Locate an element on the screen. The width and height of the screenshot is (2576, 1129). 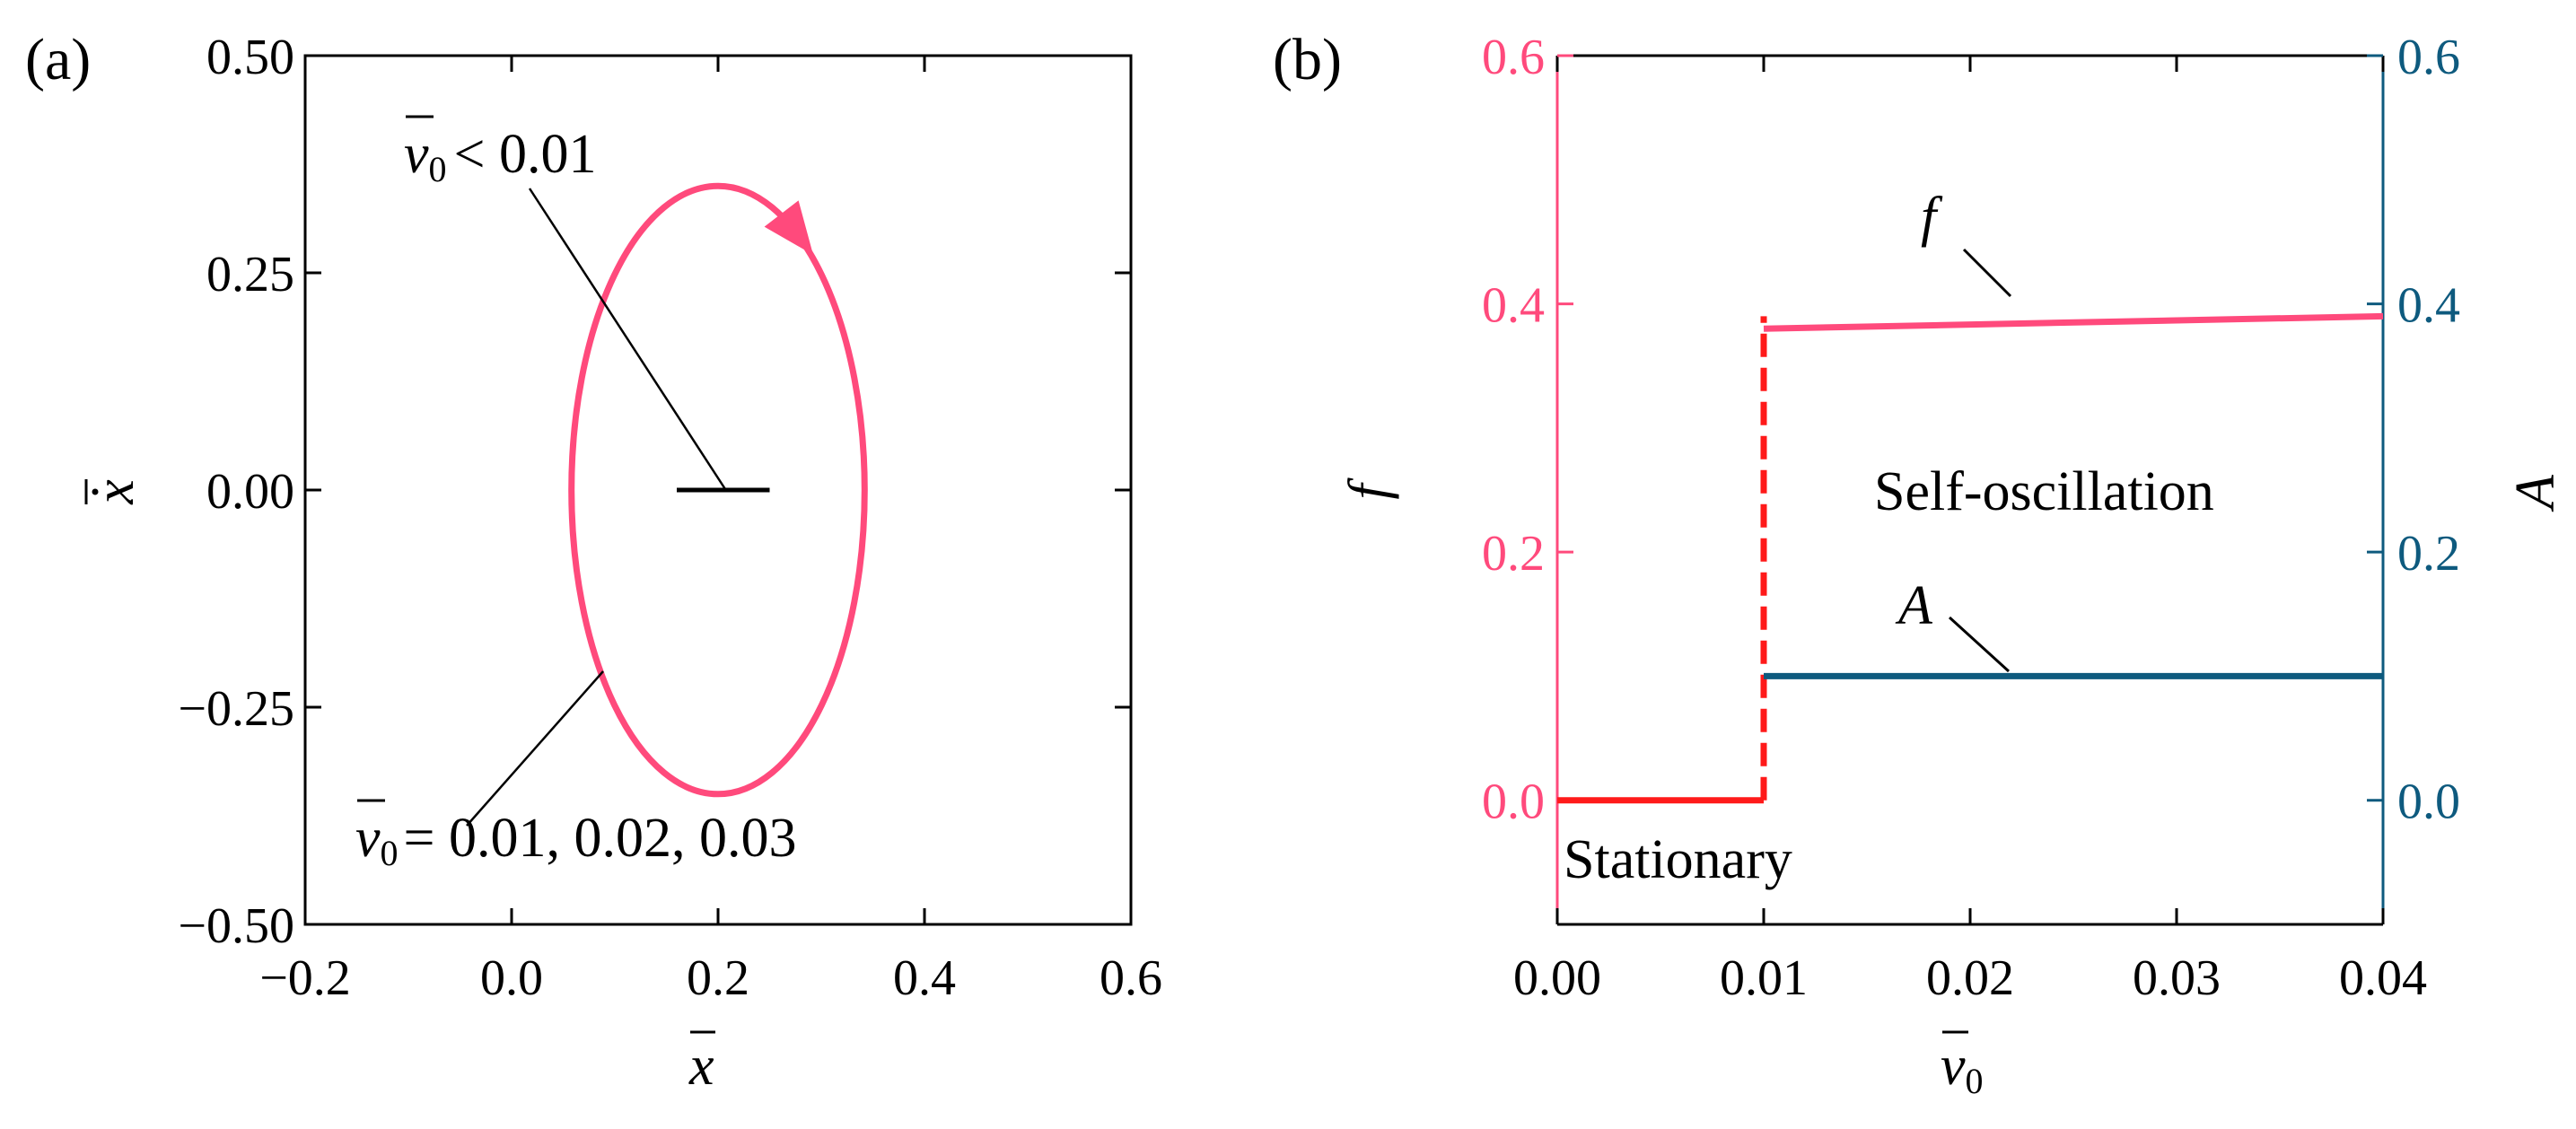
panel-a-x-tick-label: −0.2 is located at coordinates (305, 978).